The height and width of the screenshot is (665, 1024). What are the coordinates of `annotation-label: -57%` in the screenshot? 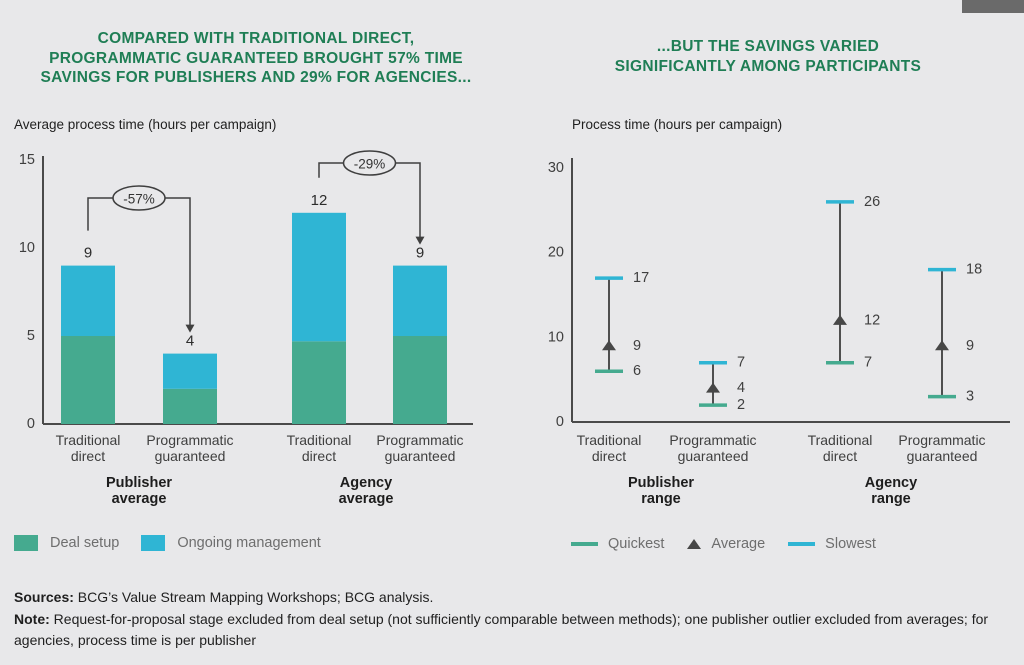 It's located at (139, 199).